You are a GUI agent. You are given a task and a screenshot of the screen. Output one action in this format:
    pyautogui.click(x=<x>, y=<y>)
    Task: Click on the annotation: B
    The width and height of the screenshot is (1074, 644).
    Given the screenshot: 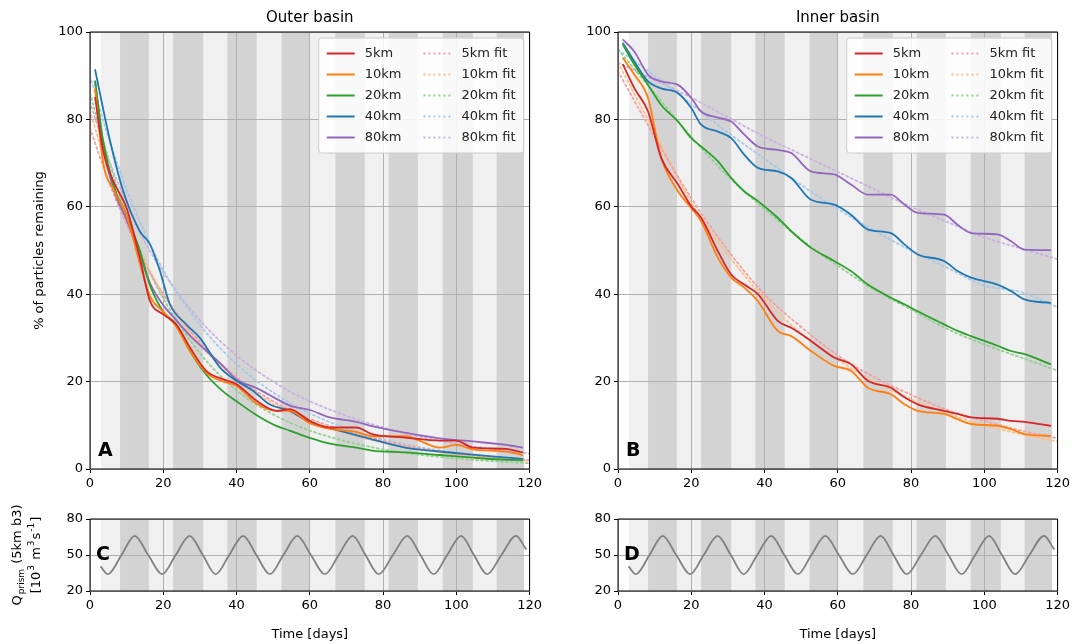 What is the action you would take?
    pyautogui.click(x=633, y=449)
    